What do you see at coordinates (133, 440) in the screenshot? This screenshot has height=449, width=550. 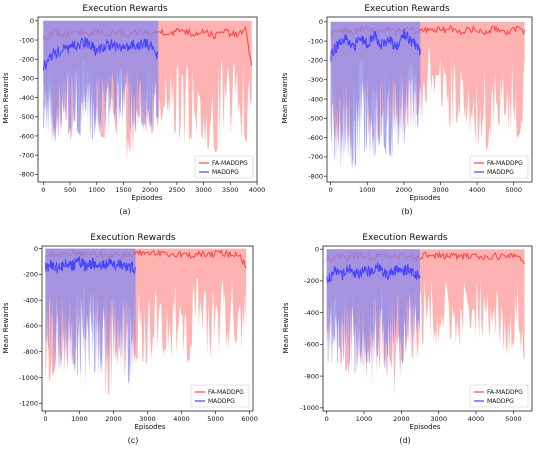 I see `subfigure-label: (c)` at bounding box center [133, 440].